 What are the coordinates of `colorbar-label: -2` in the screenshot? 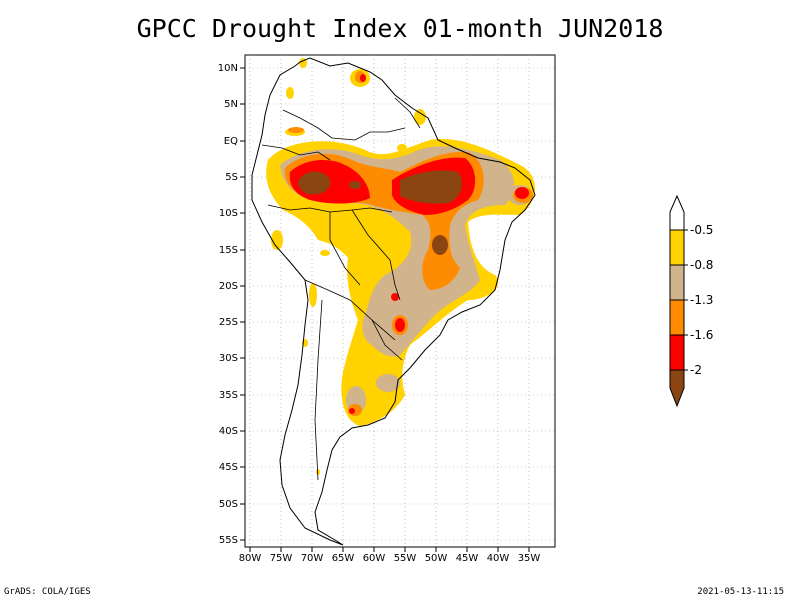 It's located at (696, 370).